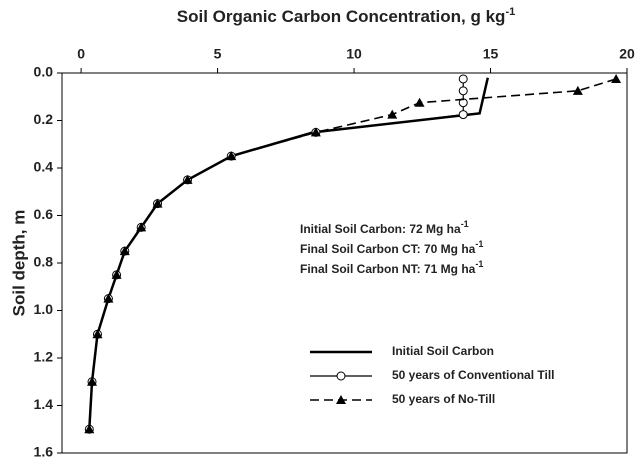  What do you see at coordinates (443, 399) in the screenshot?
I see `legend-label: 50 years of No-Till` at bounding box center [443, 399].